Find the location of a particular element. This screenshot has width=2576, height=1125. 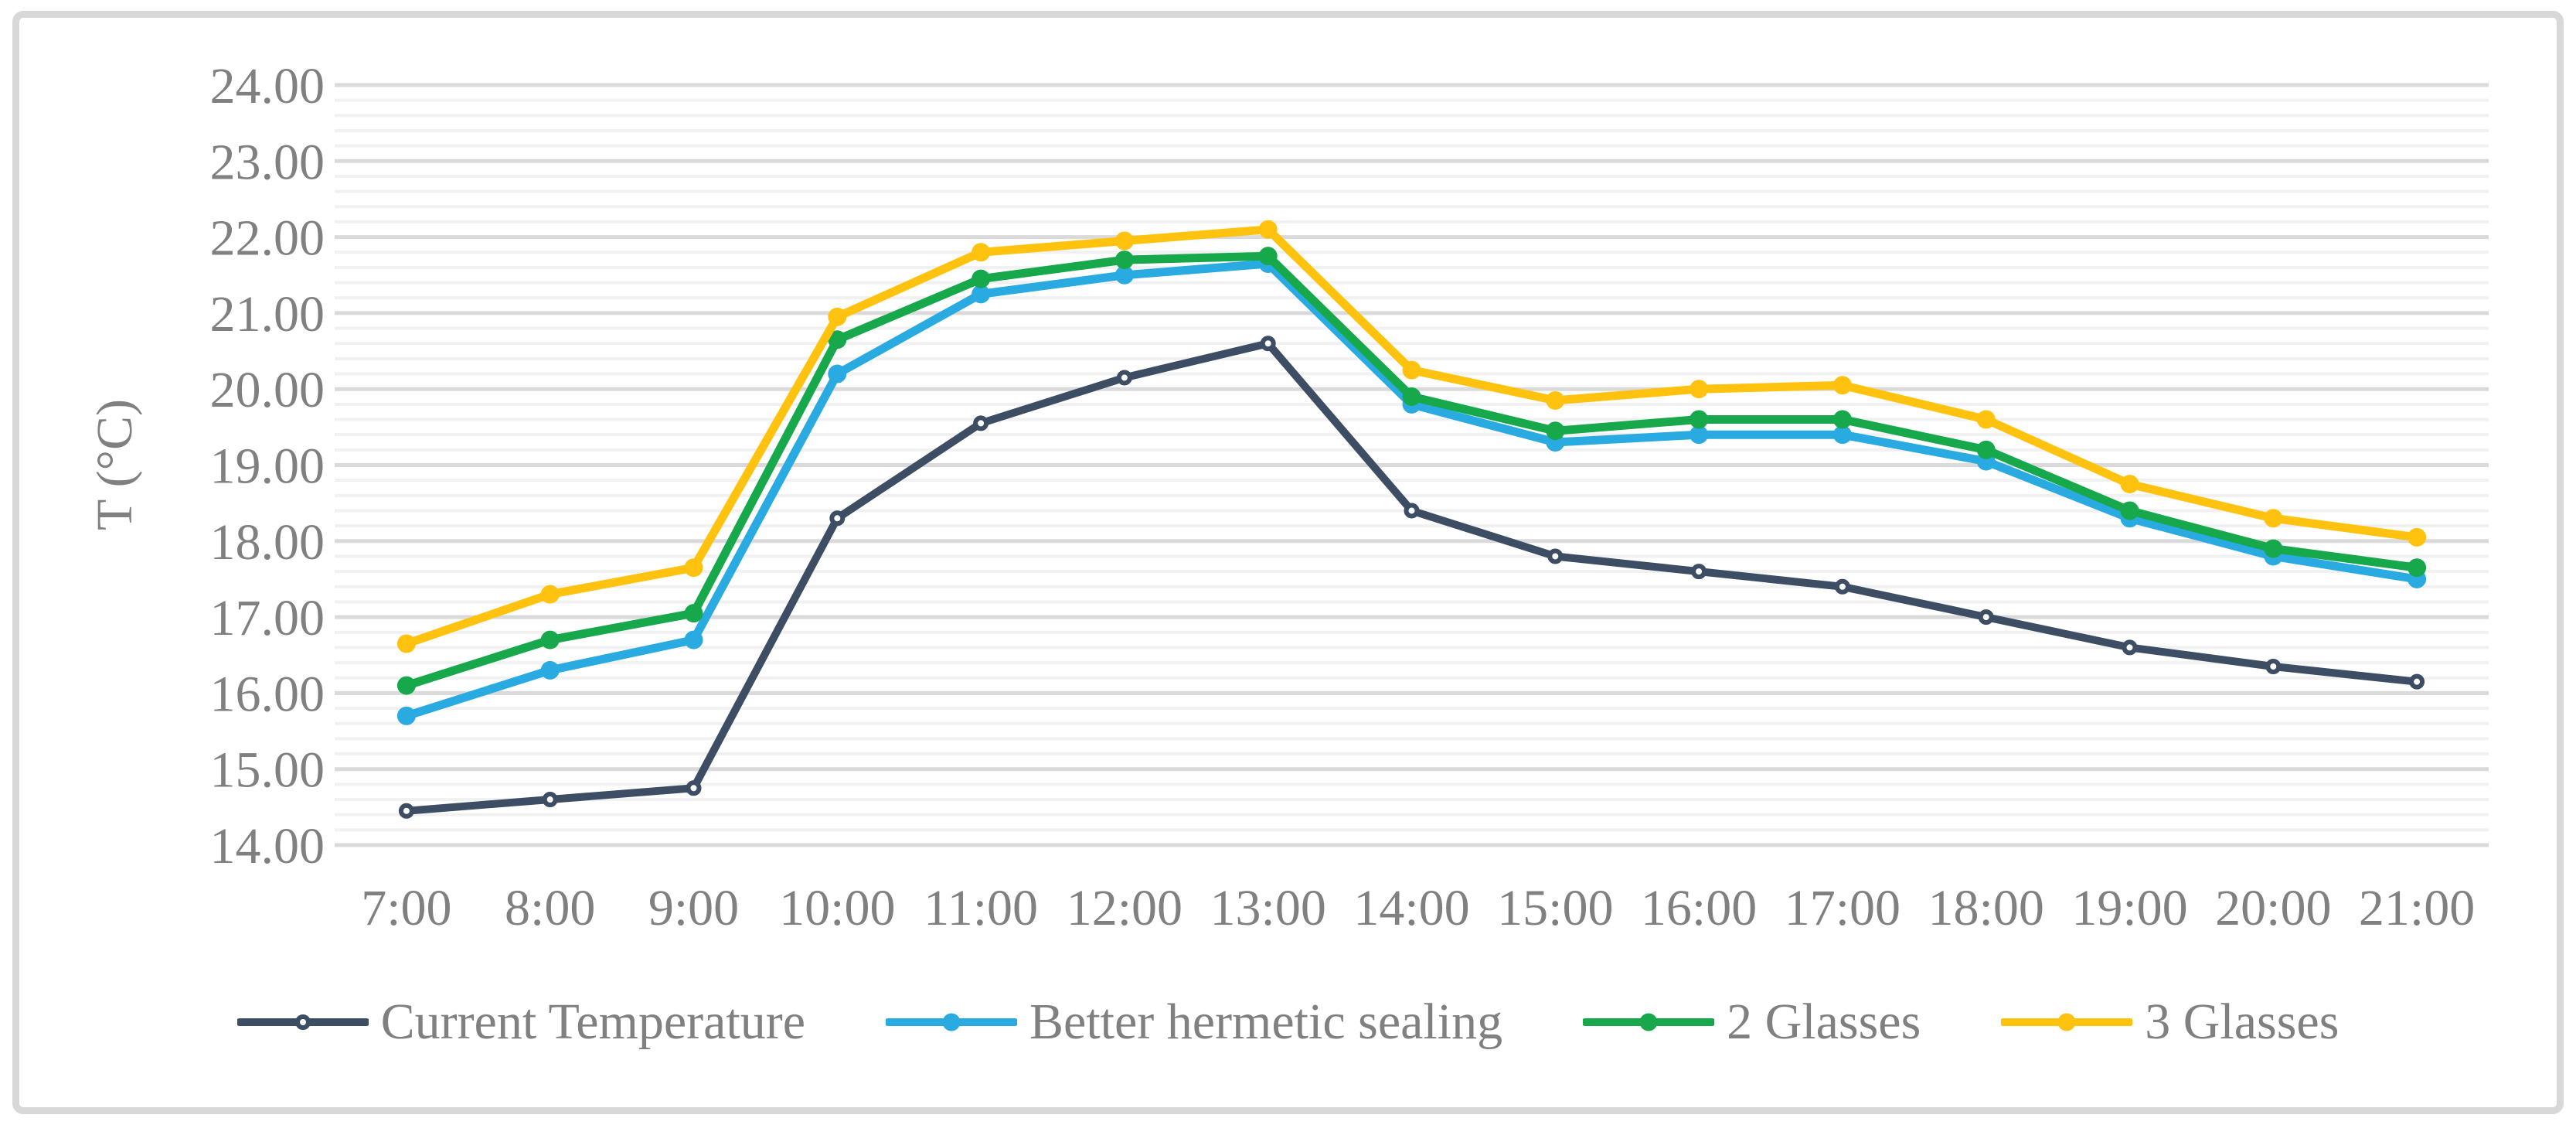

legend-swatch-3-glasses is located at coordinates (2067, 1022).